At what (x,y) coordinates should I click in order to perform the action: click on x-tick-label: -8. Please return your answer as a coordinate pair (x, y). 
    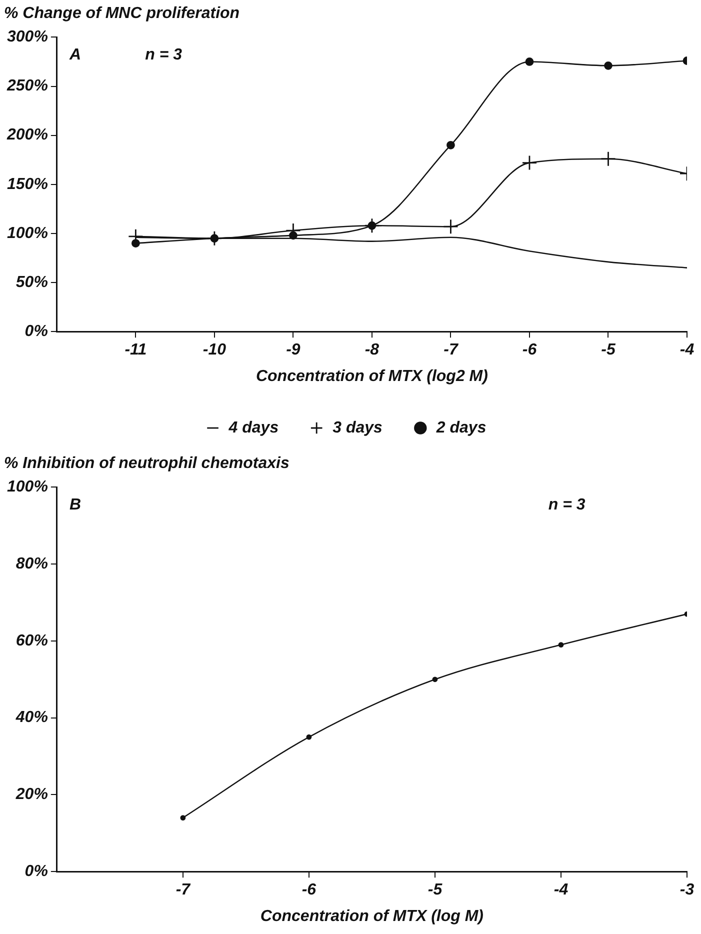
    Looking at the image, I should click on (372, 350).